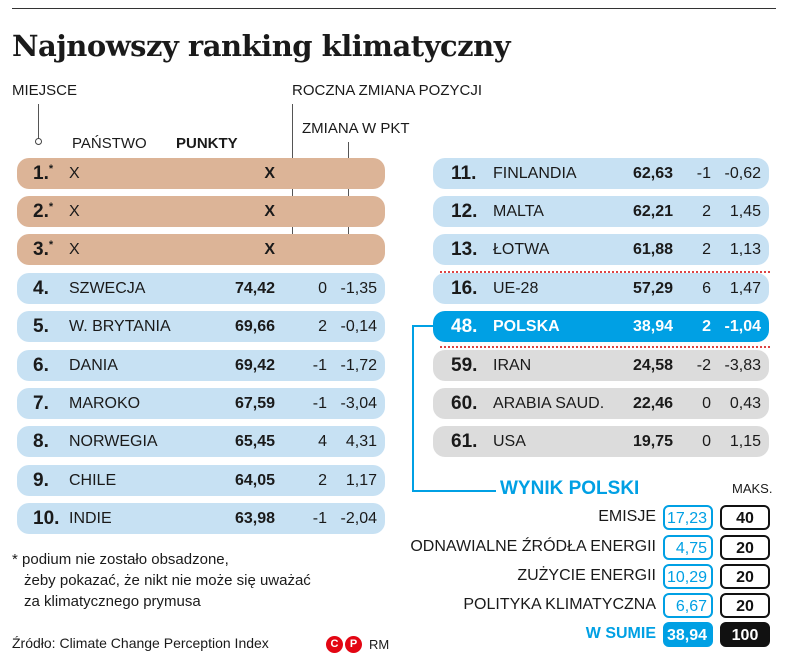  Describe the element at coordinates (745, 441) in the screenshot. I see `points-change-cell: 1,15` at that location.